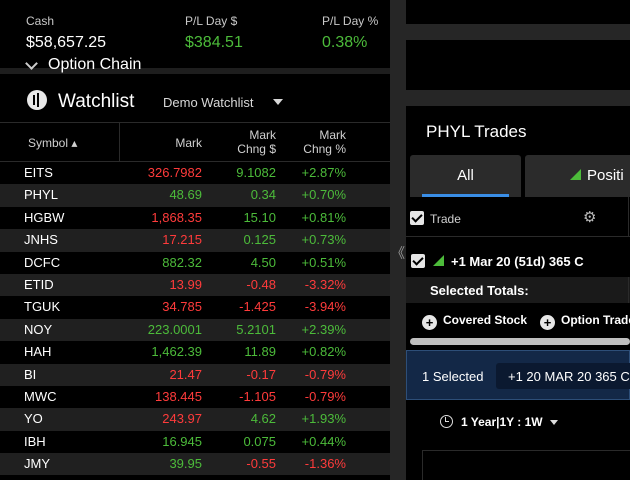 The image size is (630, 480). Describe the element at coordinates (53, 143) in the screenshot. I see `column-symbol: Symbol ▴` at that location.